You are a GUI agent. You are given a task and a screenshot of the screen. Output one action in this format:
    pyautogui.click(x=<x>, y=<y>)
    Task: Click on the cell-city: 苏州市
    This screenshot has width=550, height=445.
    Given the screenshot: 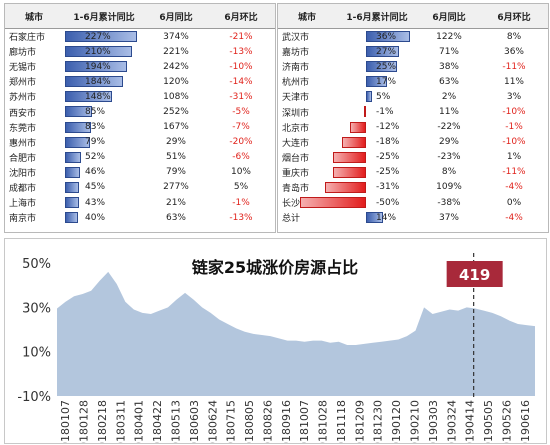 What is the action you would take?
    pyautogui.click(x=23, y=98)
    